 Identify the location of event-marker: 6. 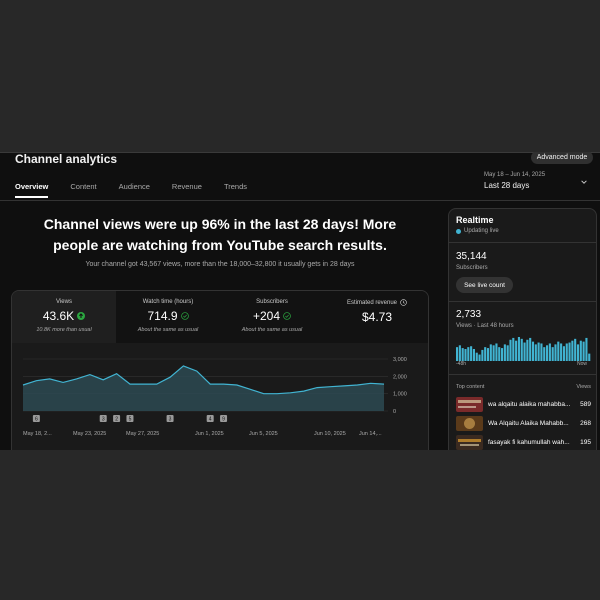
(36, 419).